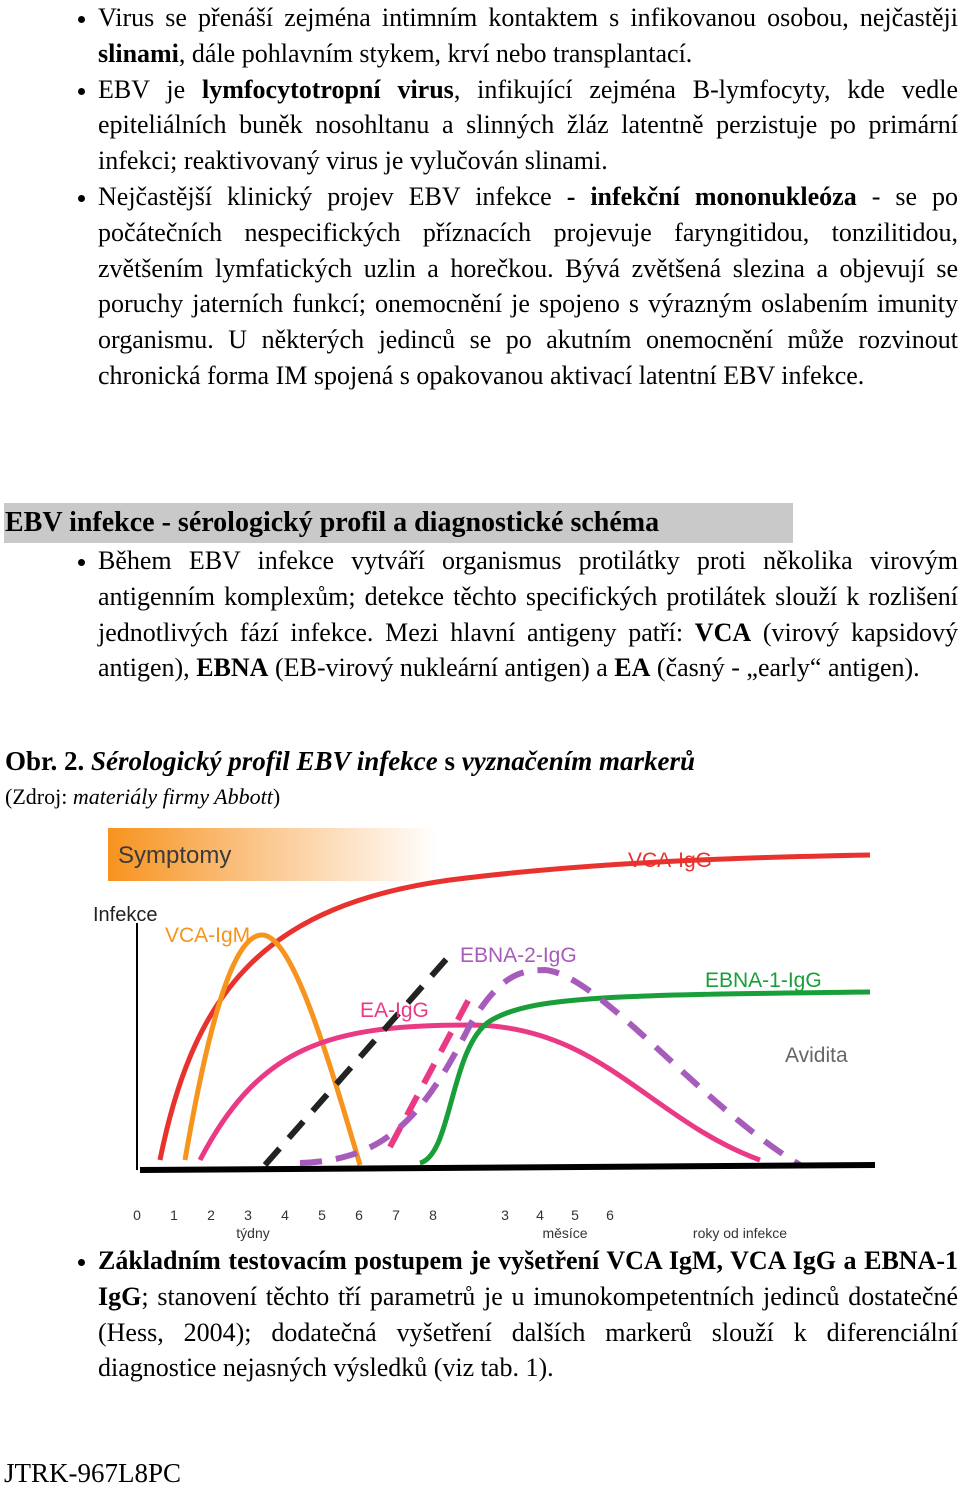 This screenshot has width=960, height=1492. I want to click on tick-label: 1, so click(174, 1215).